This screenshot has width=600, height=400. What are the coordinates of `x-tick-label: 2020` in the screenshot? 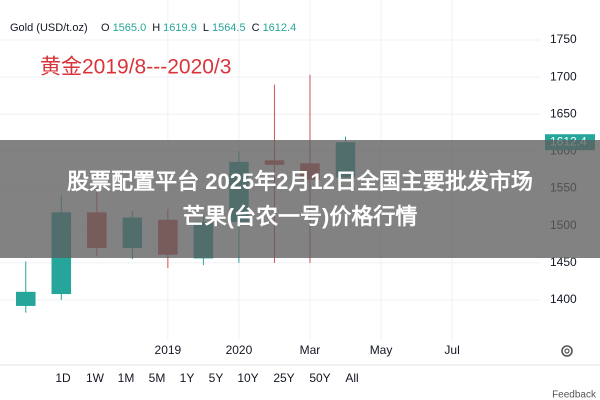 It's located at (239, 350).